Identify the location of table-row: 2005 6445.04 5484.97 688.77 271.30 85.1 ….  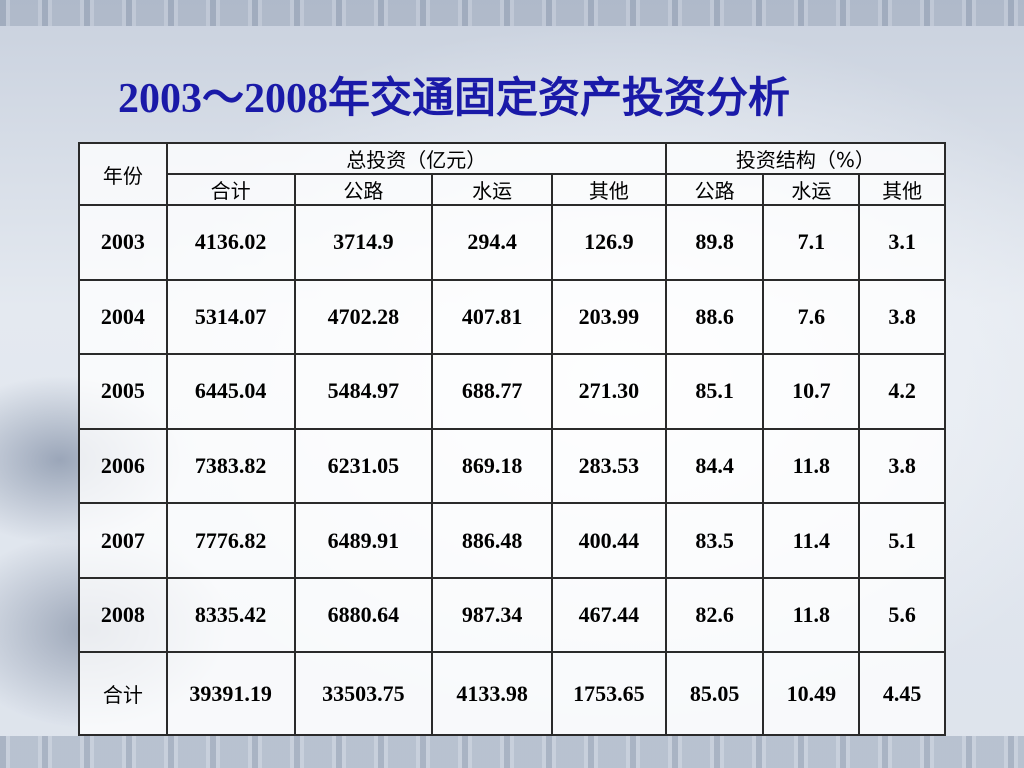
(512, 391).